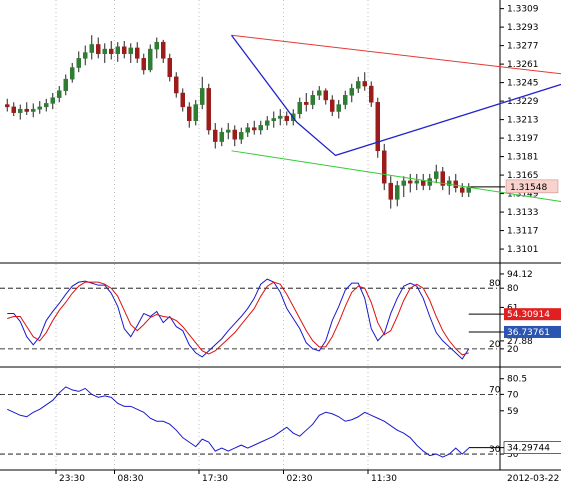 This screenshot has height=486, width=561. Describe the element at coordinates (513, 412) in the screenshot. I see `rsi-tick-label: 59` at that location.